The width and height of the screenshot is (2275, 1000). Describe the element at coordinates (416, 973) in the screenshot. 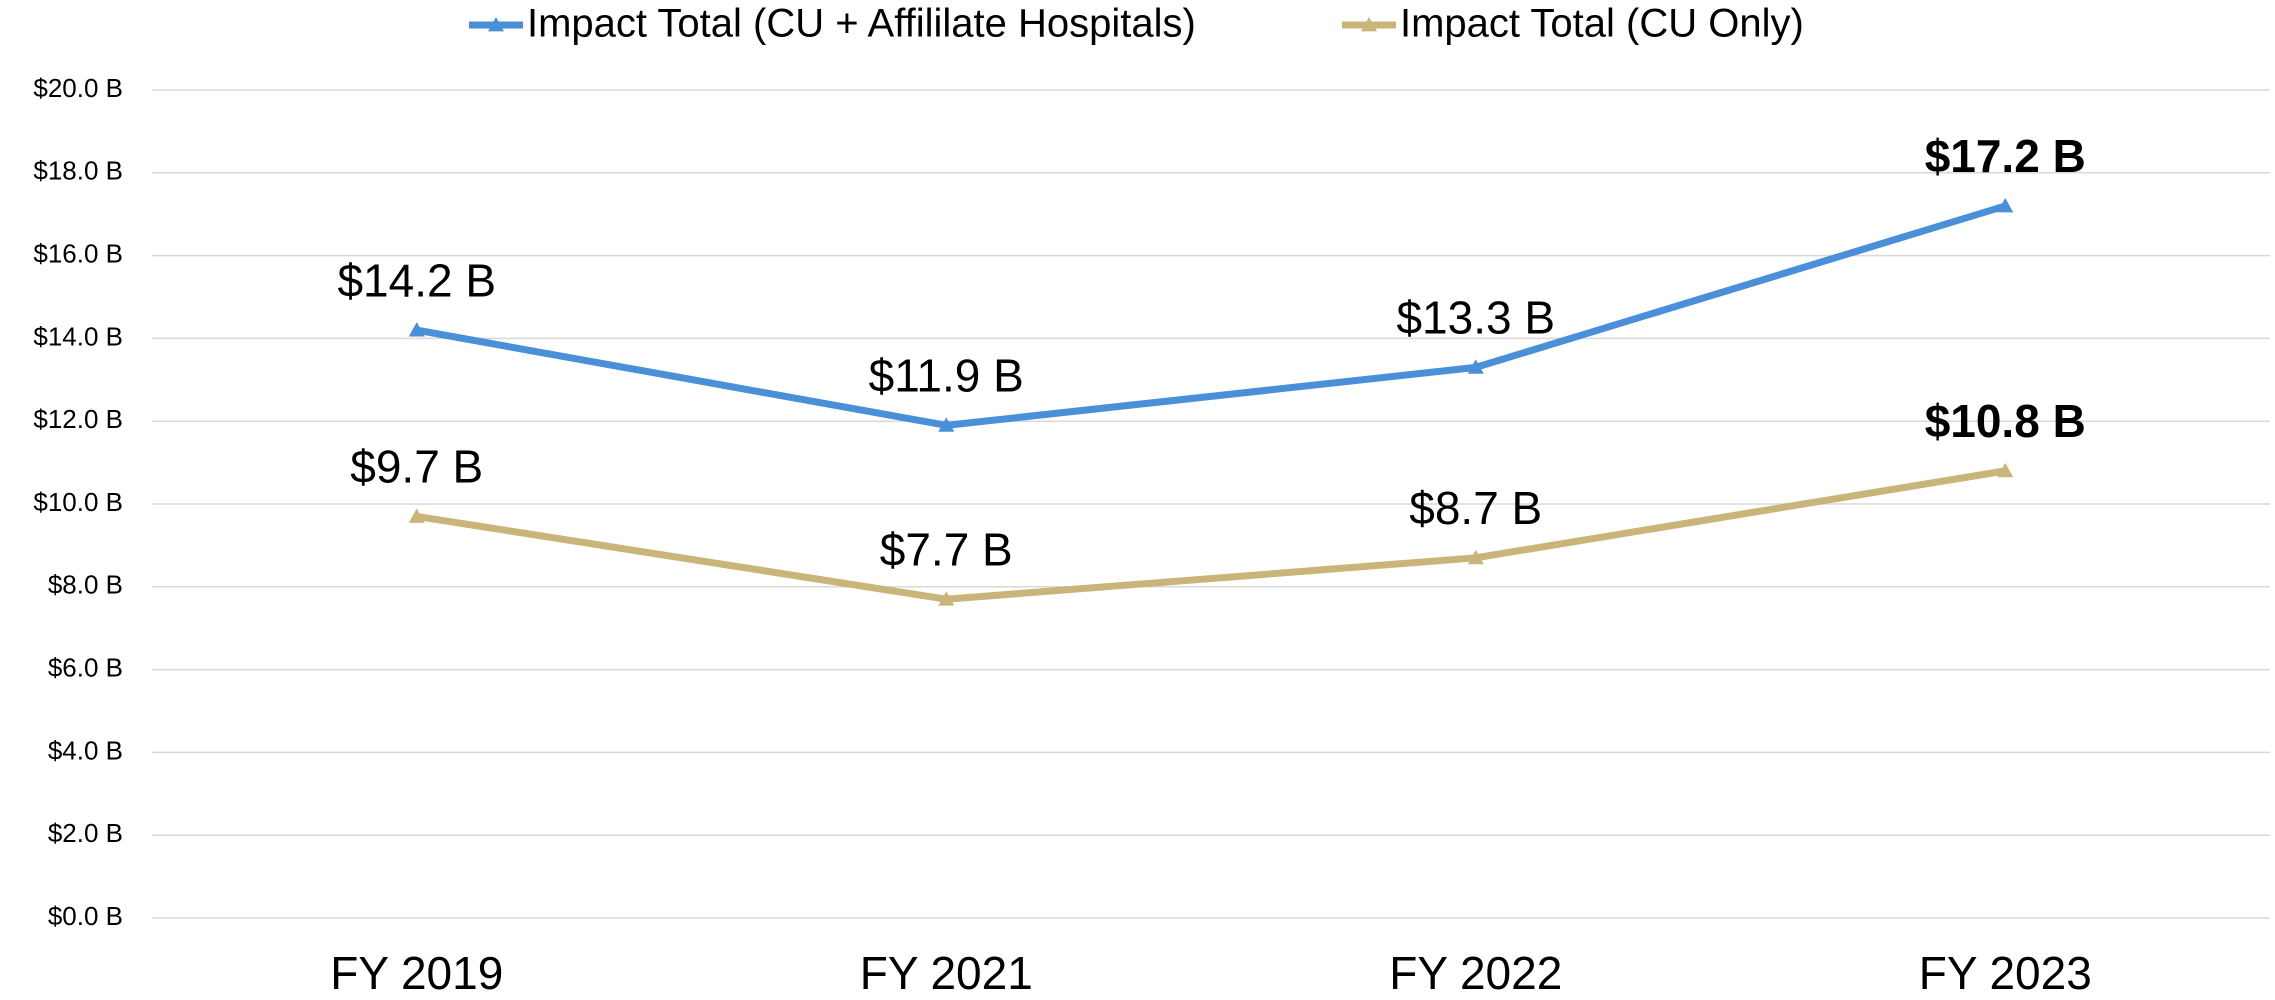

I see `x-tick-label: FY 2019` at that location.